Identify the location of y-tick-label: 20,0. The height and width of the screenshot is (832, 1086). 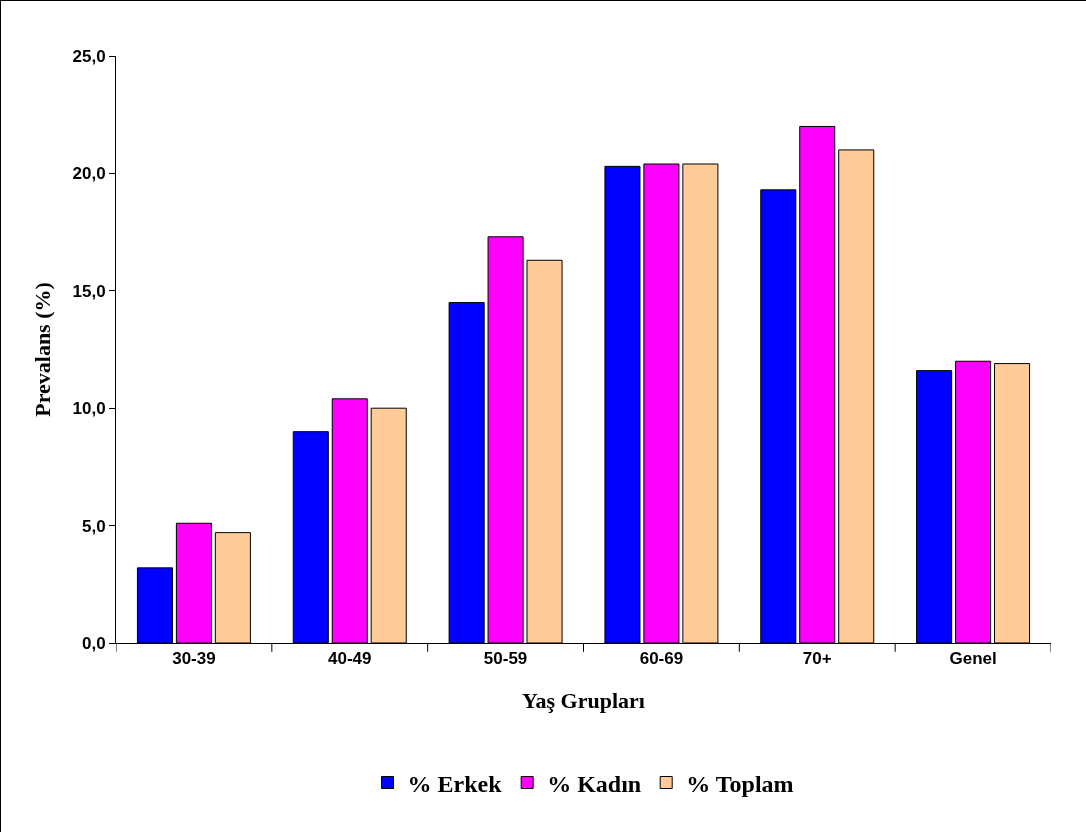
(89, 174).